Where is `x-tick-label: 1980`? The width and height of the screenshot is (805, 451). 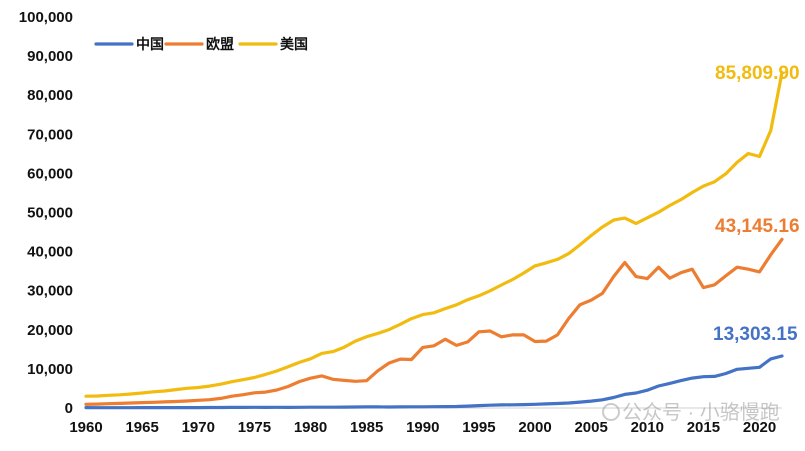
x-tick-label: 1980 is located at coordinates (310, 427).